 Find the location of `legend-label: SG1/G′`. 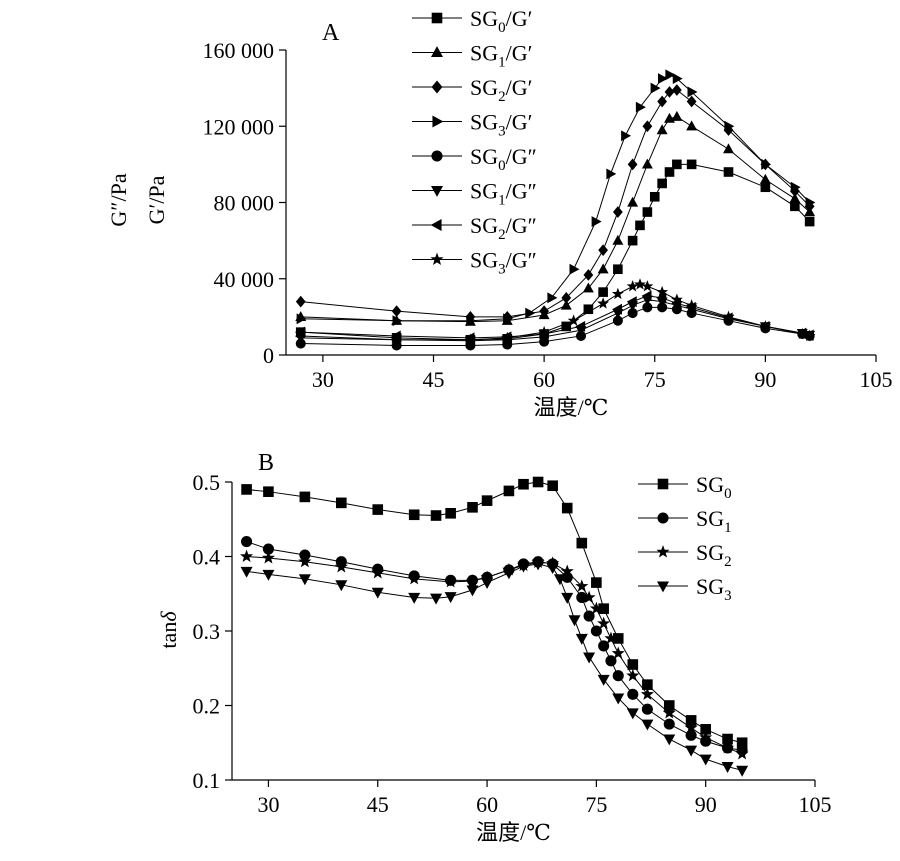

legend-label: SG1/G′ is located at coordinates (501, 56).